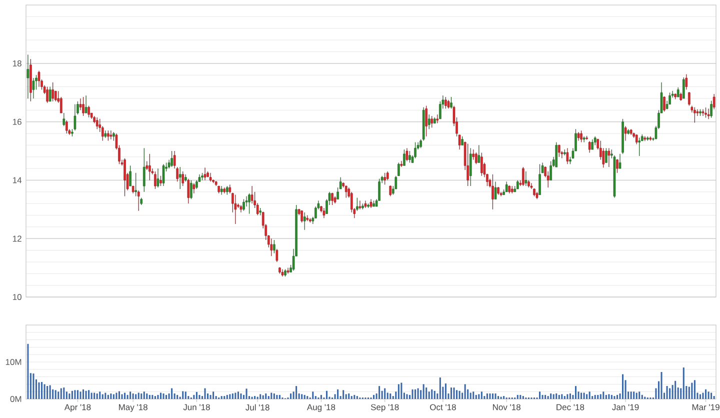 This screenshot has width=720, height=418. I want to click on y-tick-label: 12, so click(17, 239).